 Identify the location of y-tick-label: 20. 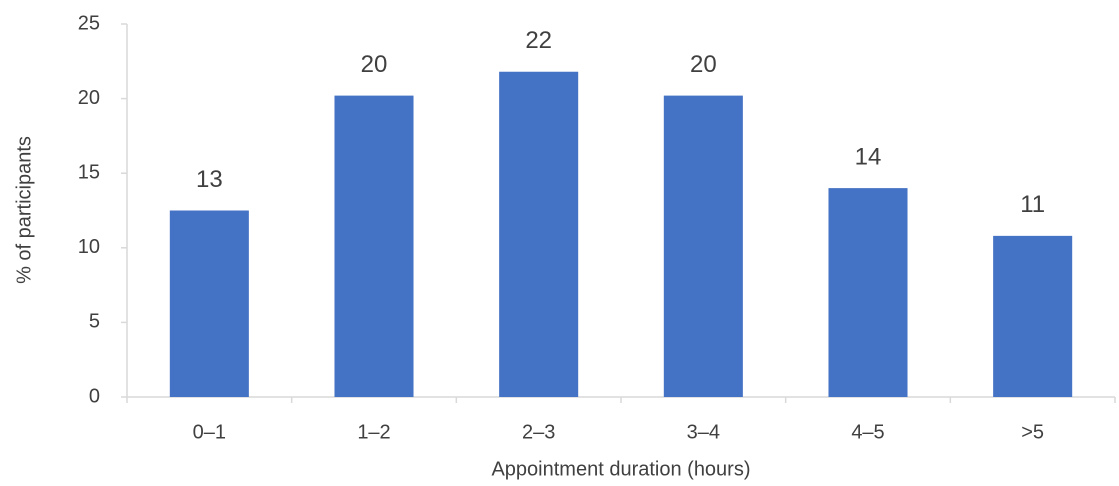
(89, 98).